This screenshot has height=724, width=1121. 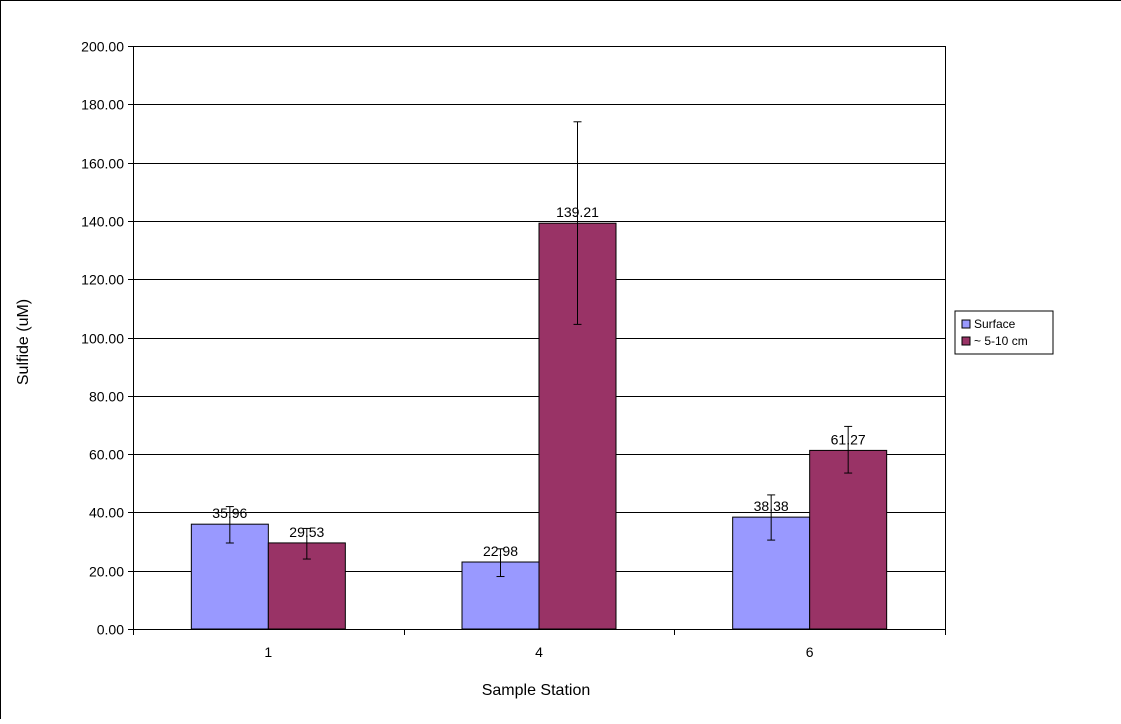 I want to click on legend-swatch-surface, so click(x=966, y=324).